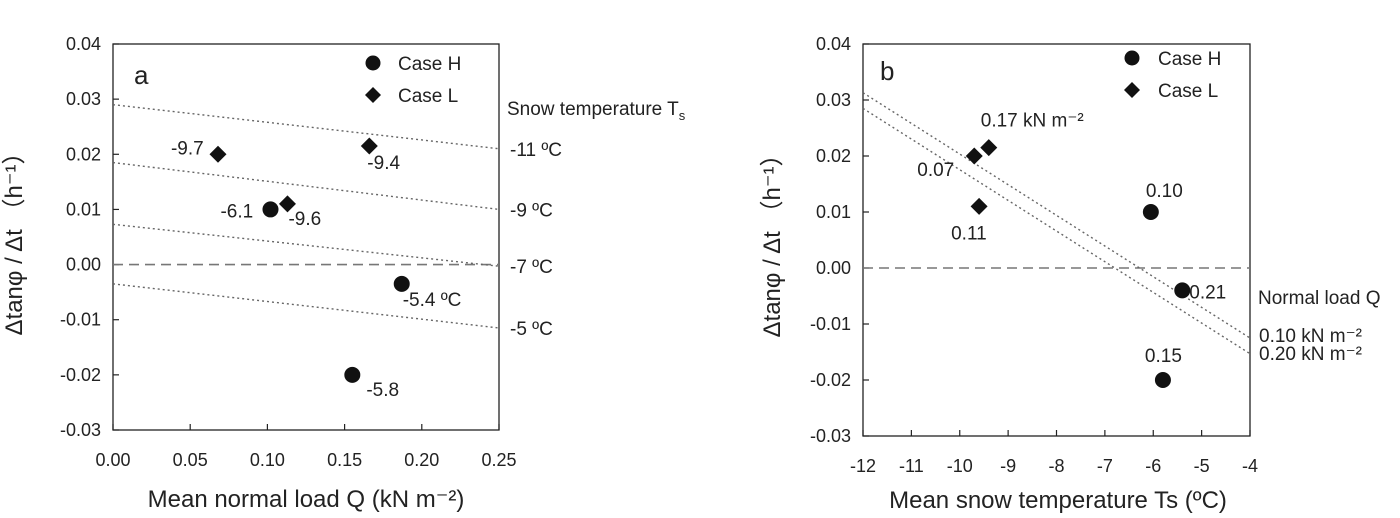  I want to click on x-tick-label: -4, so click(1250, 466).